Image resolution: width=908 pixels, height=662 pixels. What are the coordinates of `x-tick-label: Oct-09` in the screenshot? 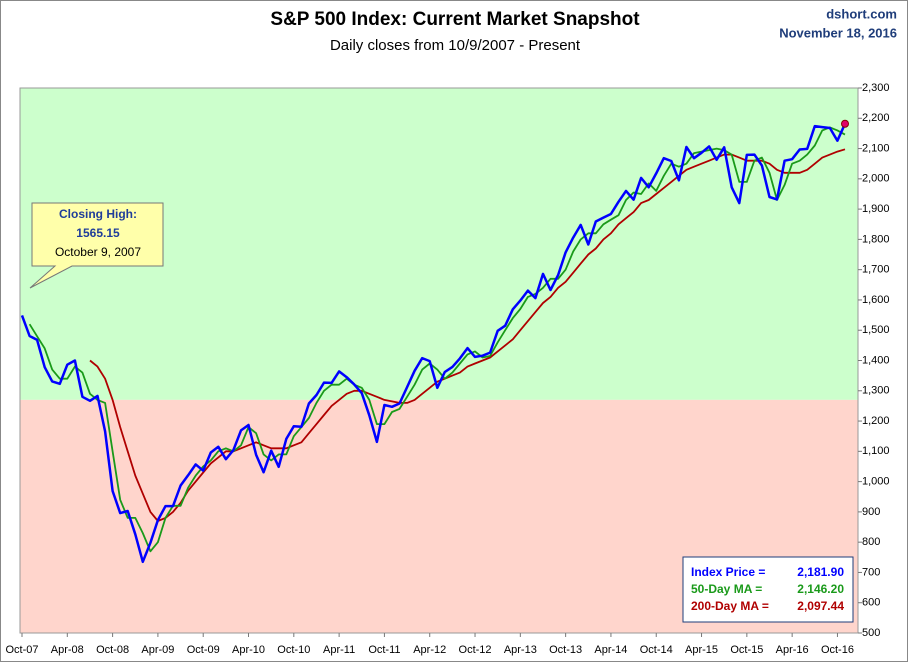 It's located at (203, 650).